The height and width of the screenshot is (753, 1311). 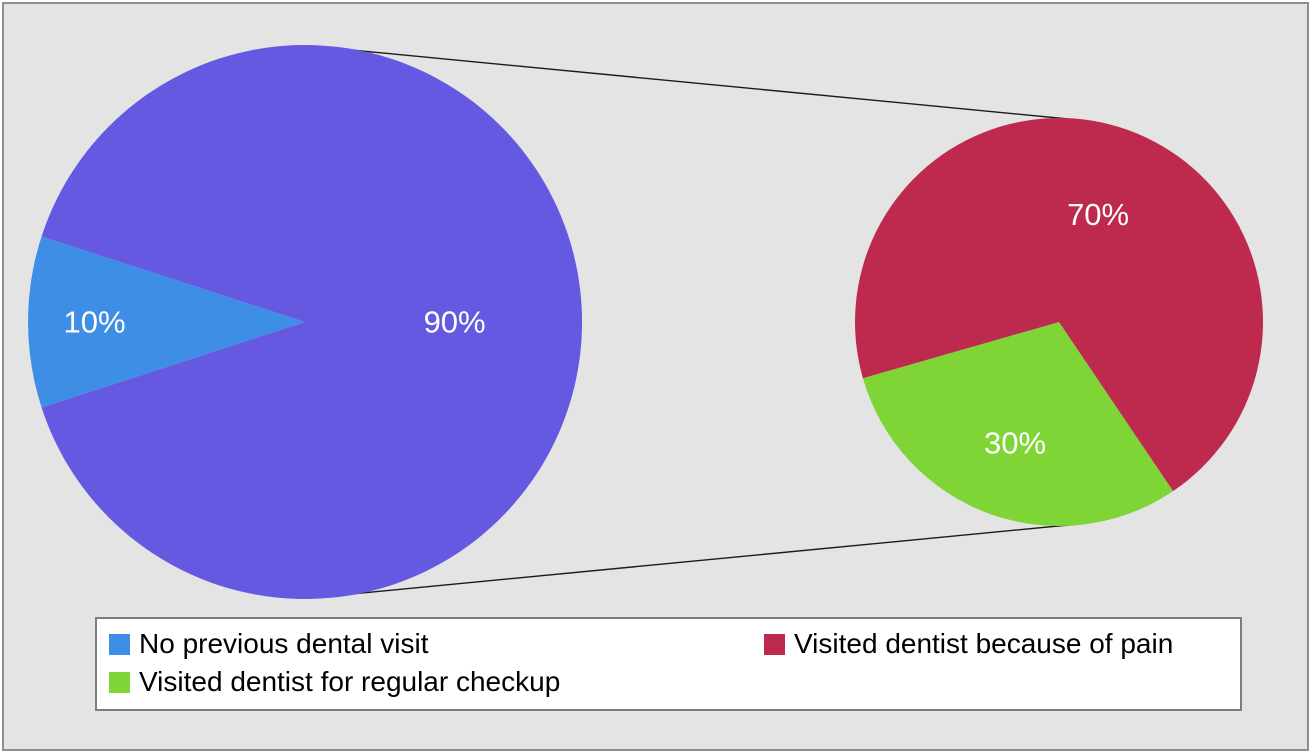 What do you see at coordinates (694, 83) in the screenshot?
I see `connector-line-top` at bounding box center [694, 83].